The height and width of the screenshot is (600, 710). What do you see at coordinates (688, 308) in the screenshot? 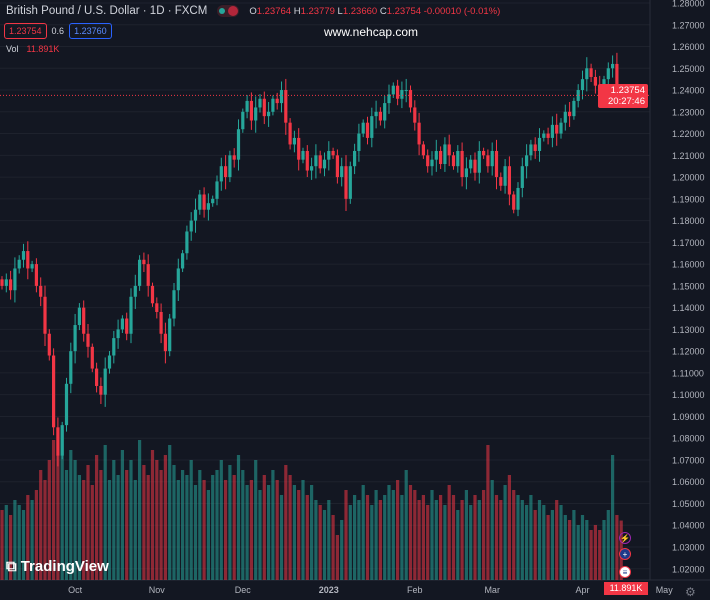
I see `y-tick-label: 1.14000` at bounding box center [688, 308].